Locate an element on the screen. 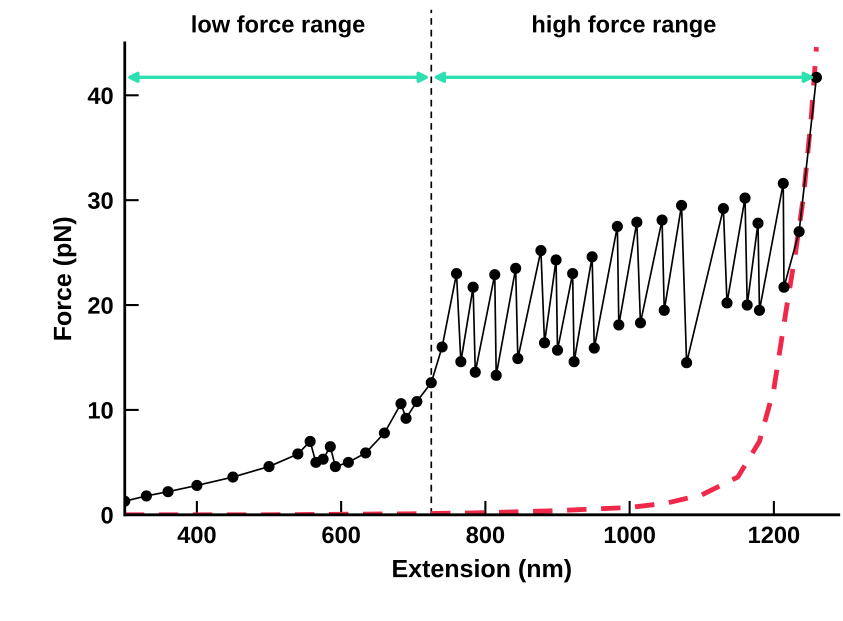 Image resolution: width=843 pixels, height=621 pixels. y-axis-title: Force (pN) is located at coordinates (64, 279).